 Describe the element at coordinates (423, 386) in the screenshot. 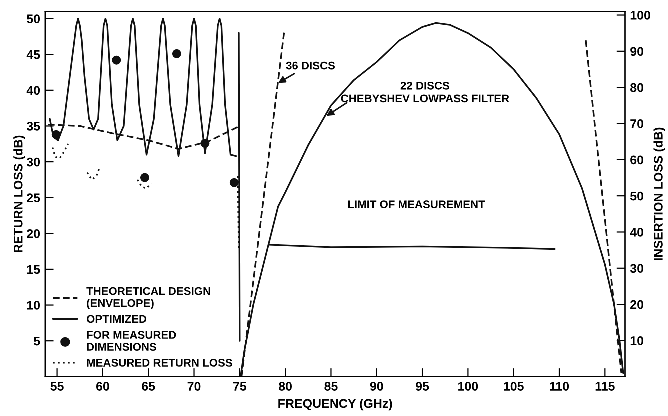

I see `x-tick-label: 95` at that location.